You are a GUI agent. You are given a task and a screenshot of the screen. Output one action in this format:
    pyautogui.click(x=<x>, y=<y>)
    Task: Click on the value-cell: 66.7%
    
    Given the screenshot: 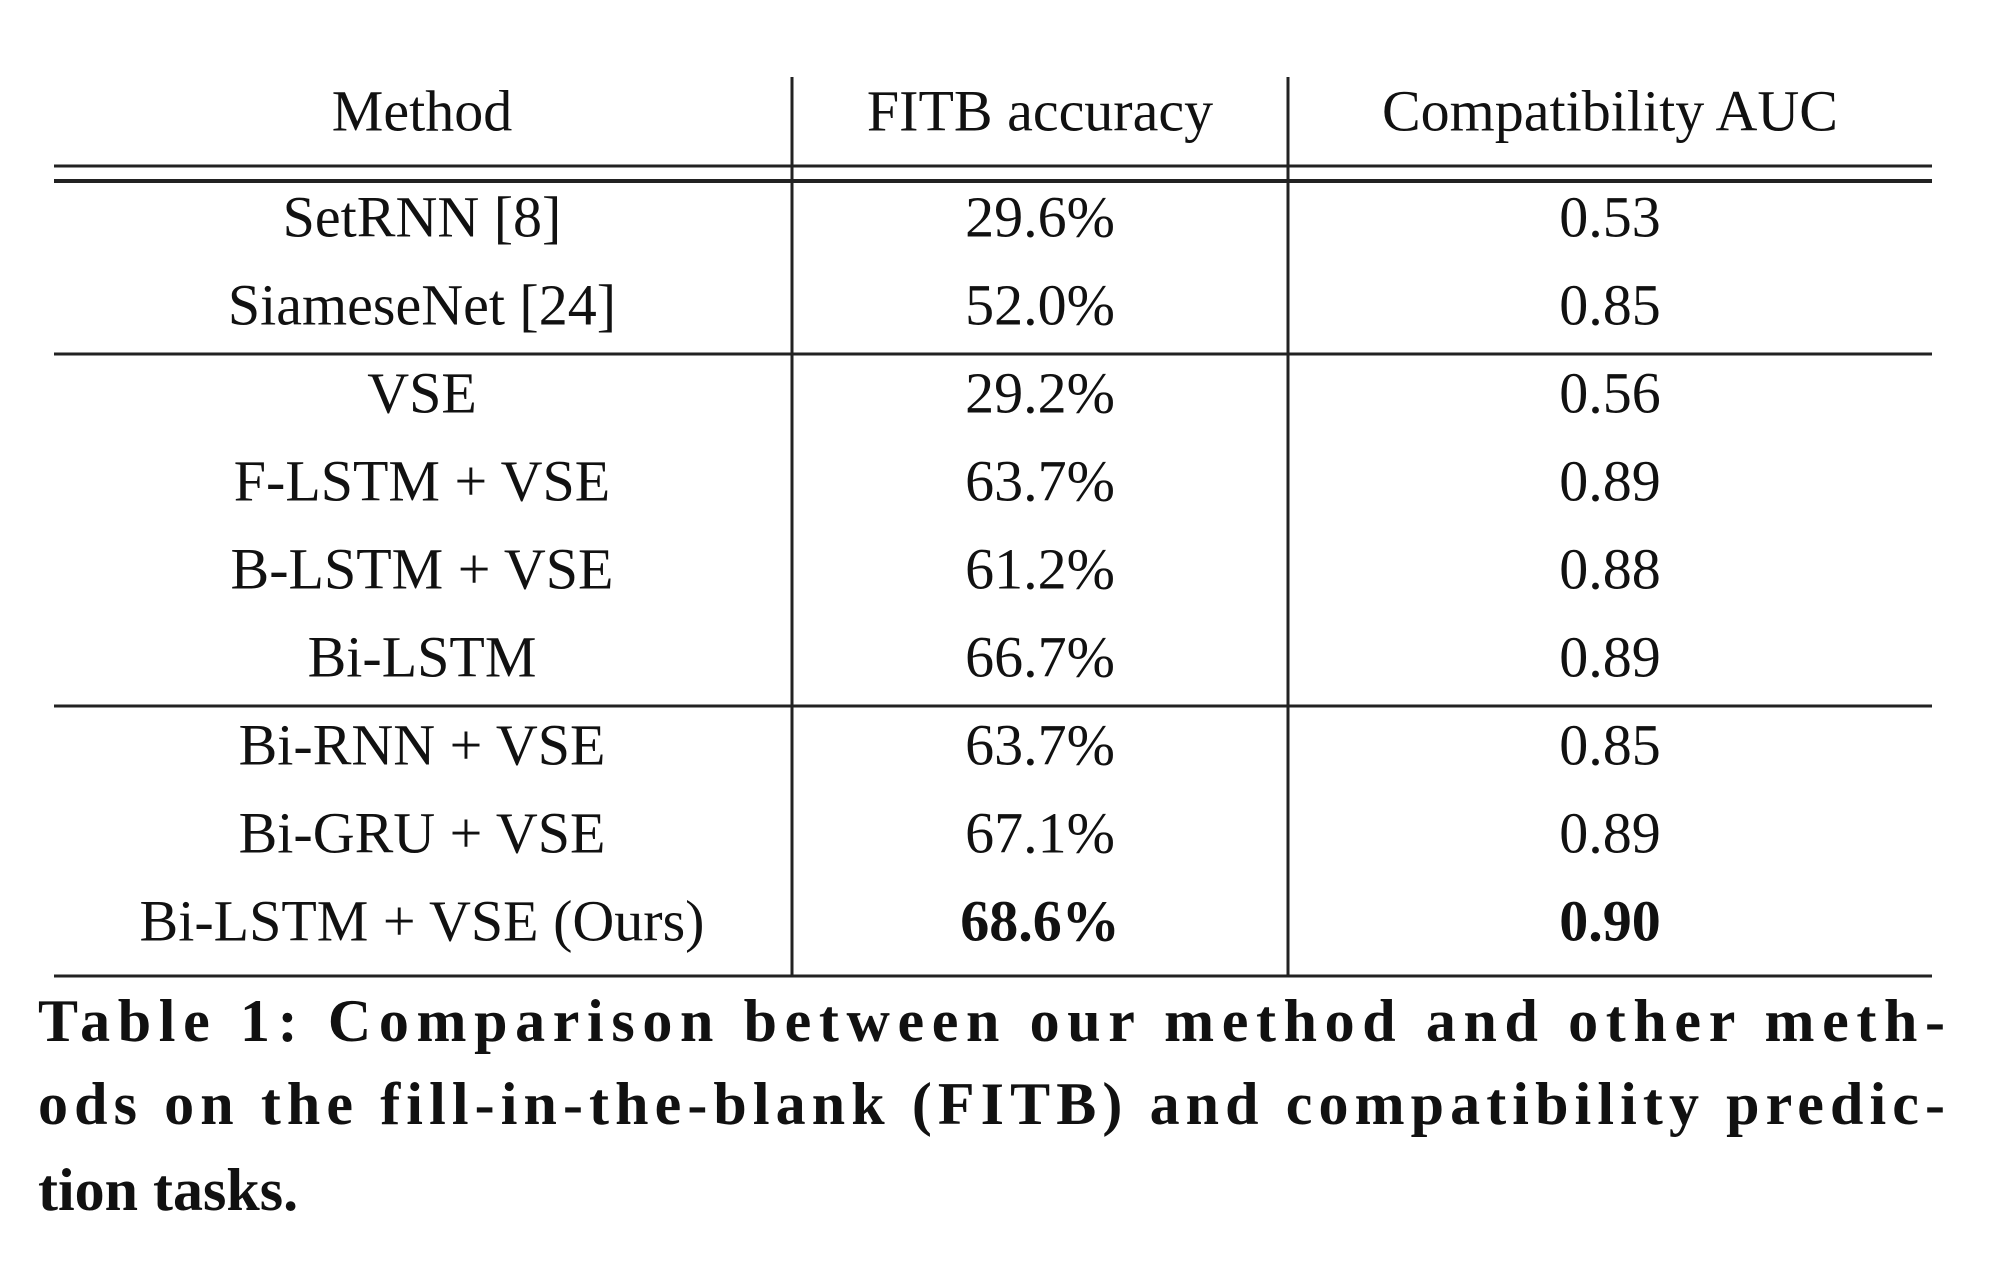 What is the action you would take?
    pyautogui.click(x=1040, y=656)
    